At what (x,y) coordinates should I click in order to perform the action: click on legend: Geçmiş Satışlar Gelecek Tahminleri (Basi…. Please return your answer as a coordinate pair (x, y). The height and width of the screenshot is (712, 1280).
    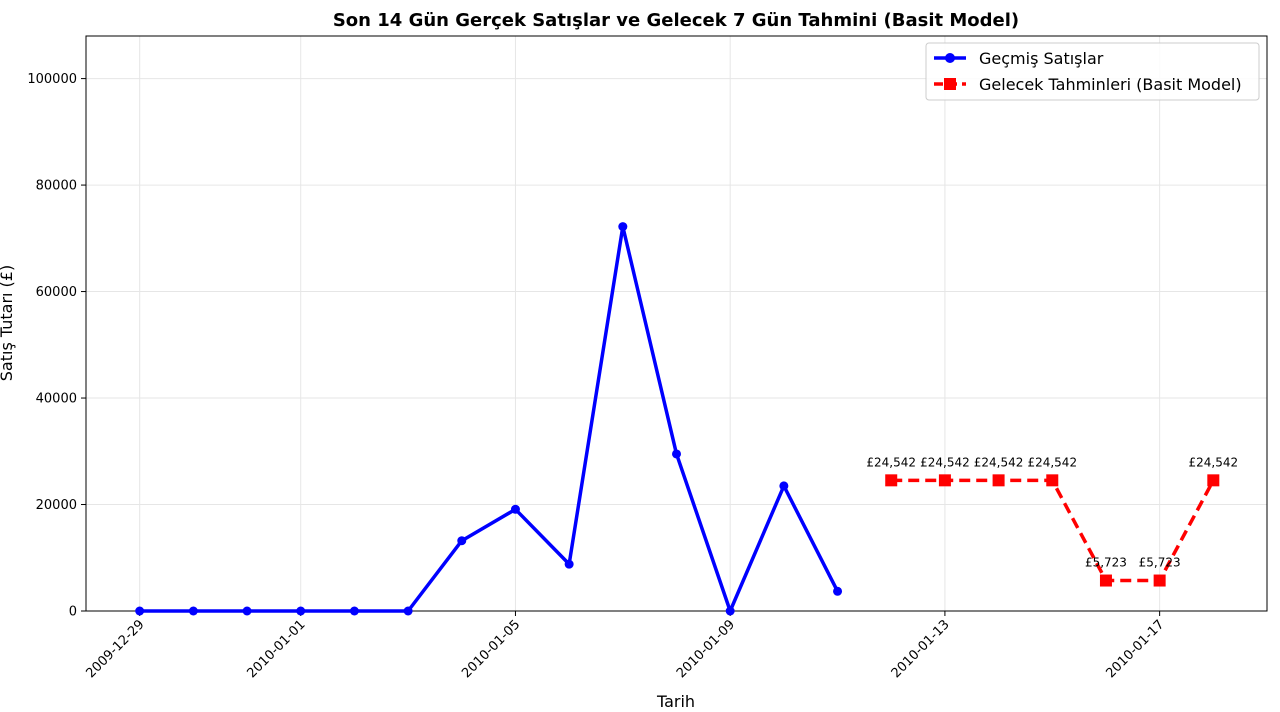
    Looking at the image, I should click on (1092, 71).